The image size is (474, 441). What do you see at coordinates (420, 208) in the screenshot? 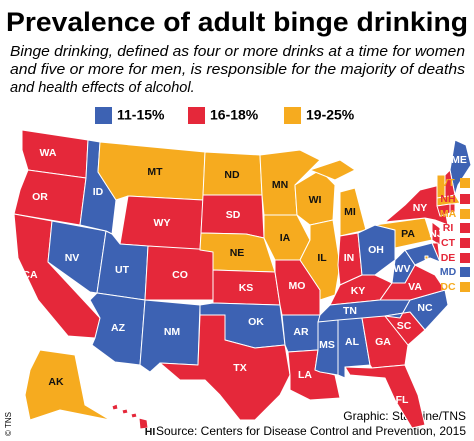
I see `state-label: NY` at bounding box center [420, 208].